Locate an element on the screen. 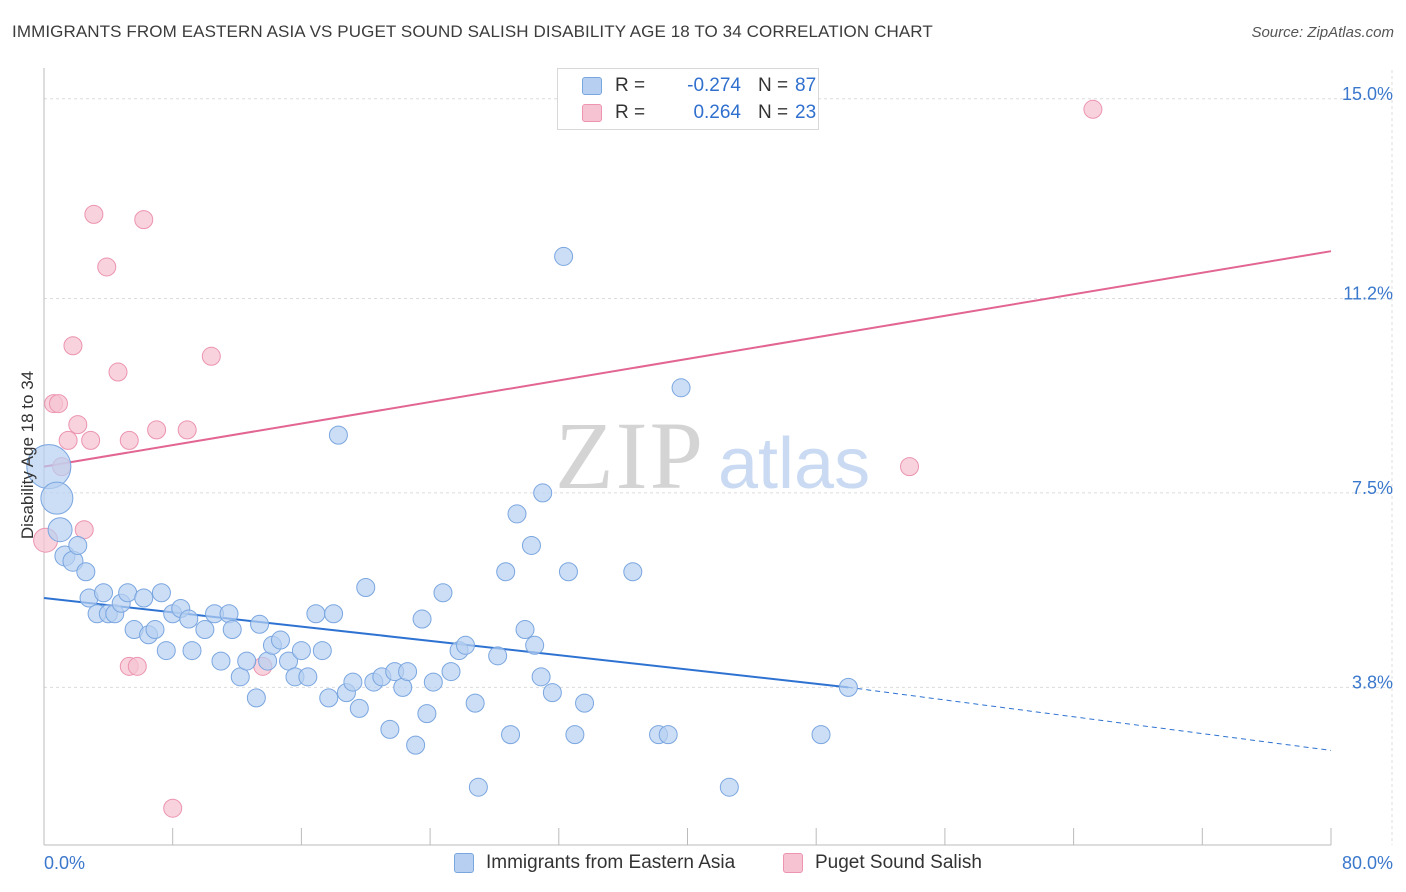  correlation-legend: R = -0.274 N = 87 R = 0.264 N = 23 is located at coordinates (688, 99).